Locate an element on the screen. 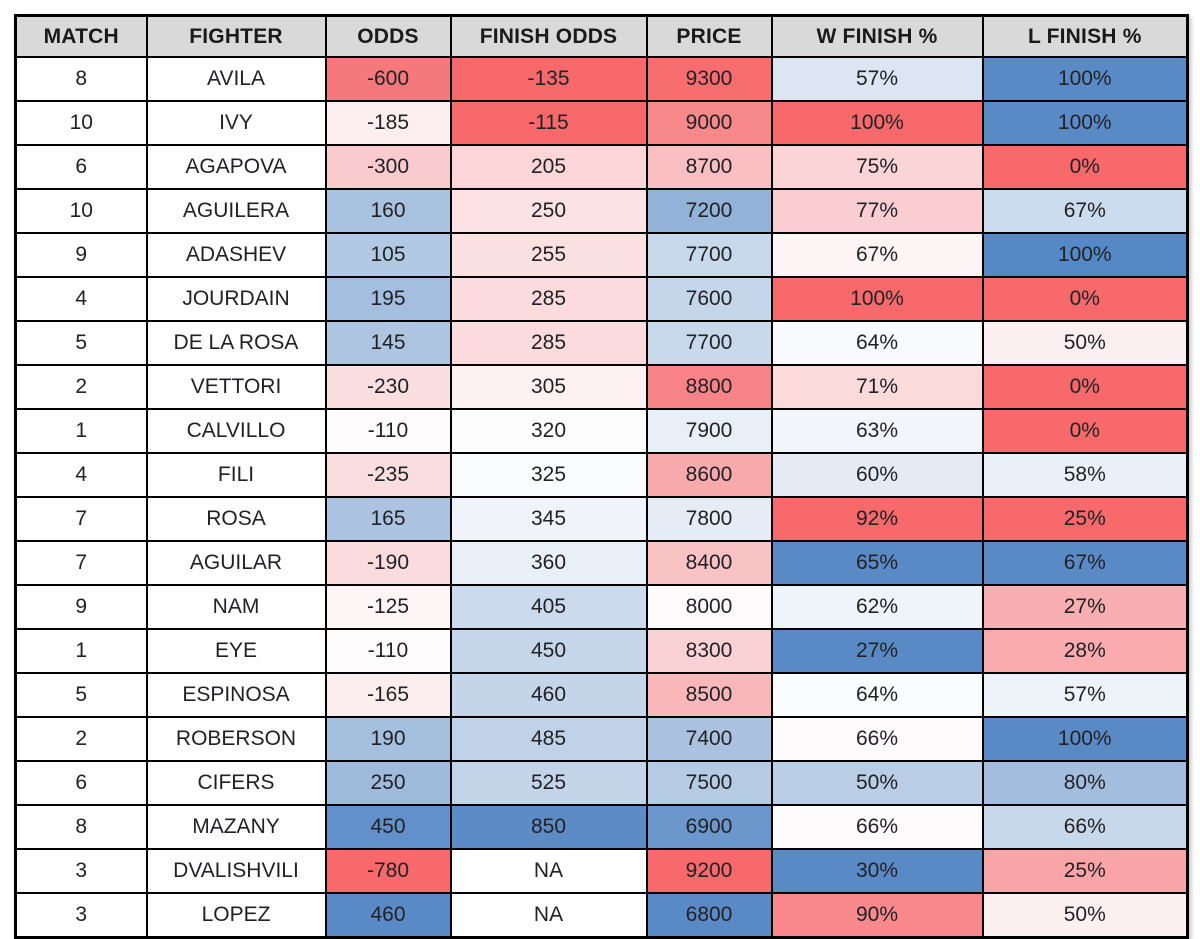 The image size is (1200, 939). cell-fighter: ROSA is located at coordinates (236, 519).